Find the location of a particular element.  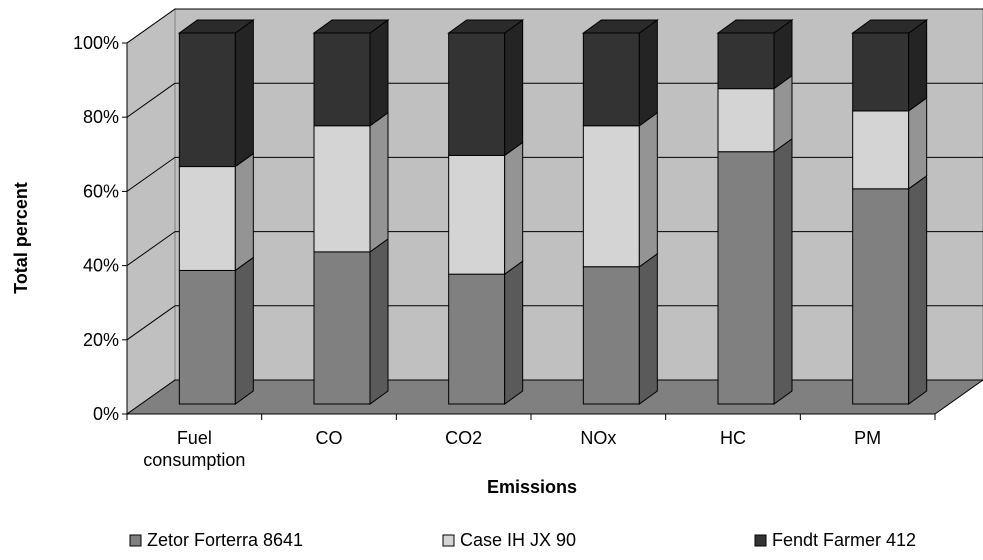

y-tick-label: 0% is located at coordinates (106, 414).